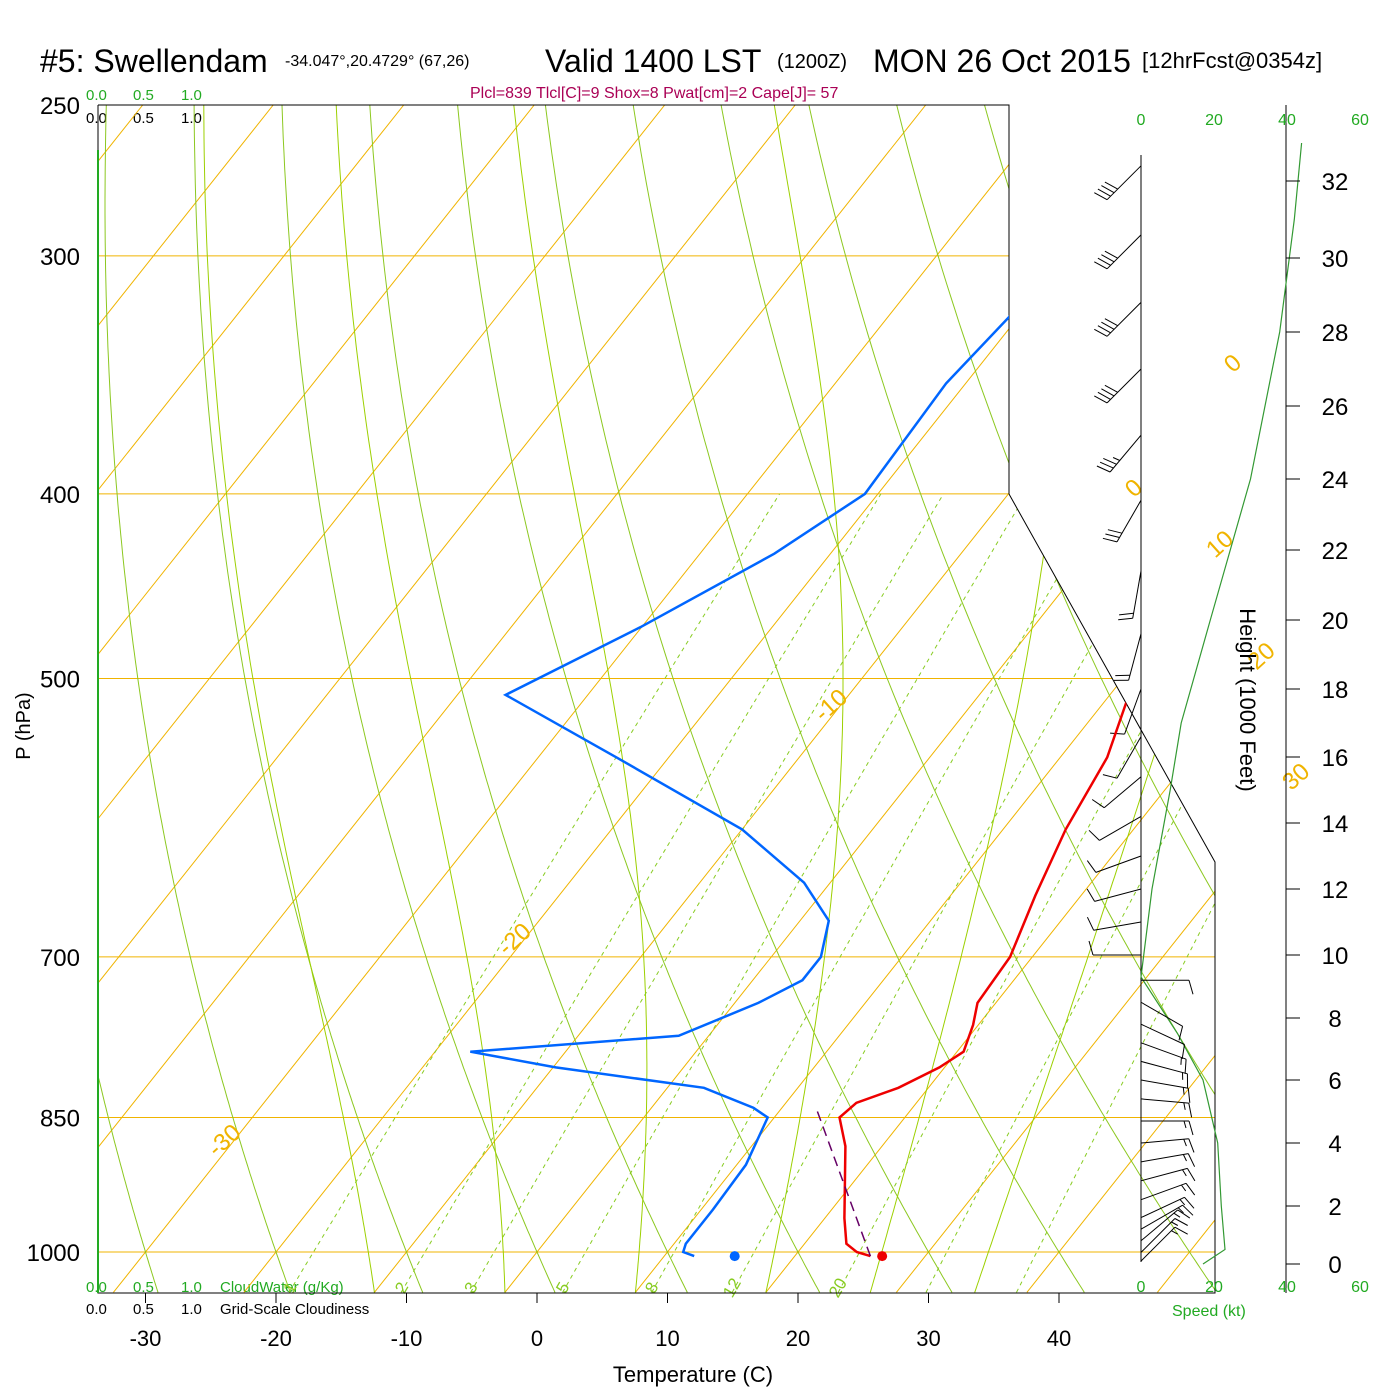 Image resolution: width=1400 pixels, height=1400 pixels. What do you see at coordinates (1335, 956) in the screenshot?
I see `height-tick-label: 10` at bounding box center [1335, 956].